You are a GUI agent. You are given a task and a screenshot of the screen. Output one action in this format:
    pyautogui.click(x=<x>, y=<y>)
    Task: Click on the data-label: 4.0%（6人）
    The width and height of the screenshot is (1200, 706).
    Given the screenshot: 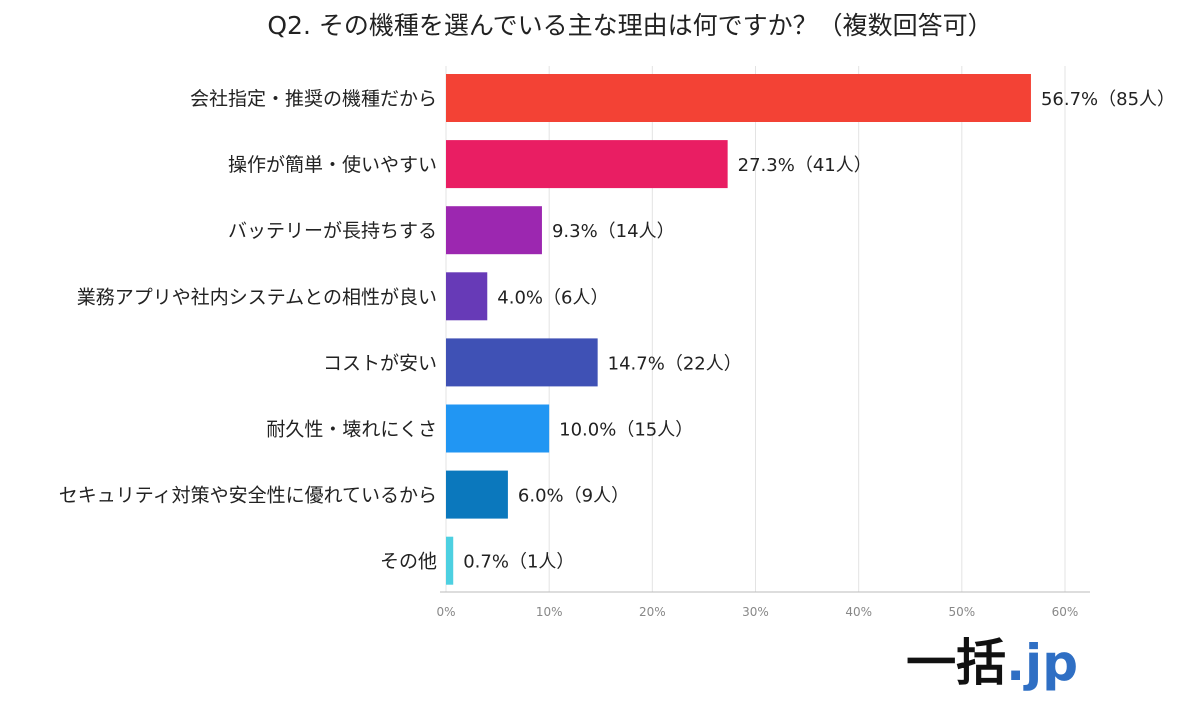 What is the action you would take?
    pyautogui.click(x=552, y=297)
    